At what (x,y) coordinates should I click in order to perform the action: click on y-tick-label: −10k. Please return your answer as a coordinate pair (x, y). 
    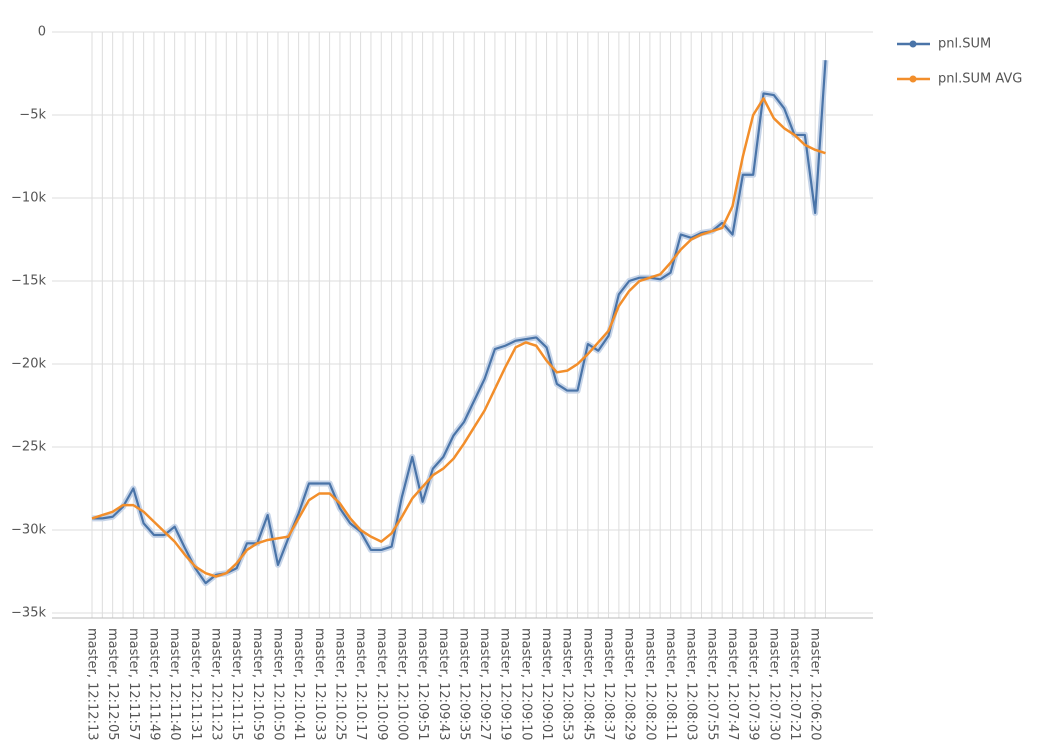
    Looking at the image, I should click on (28, 198).